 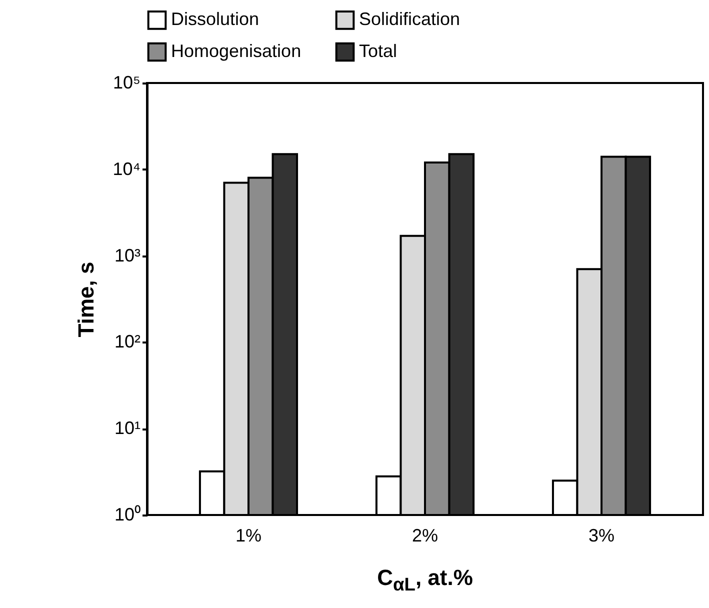 I want to click on y-tick-label: 10³, so click(x=127, y=255).